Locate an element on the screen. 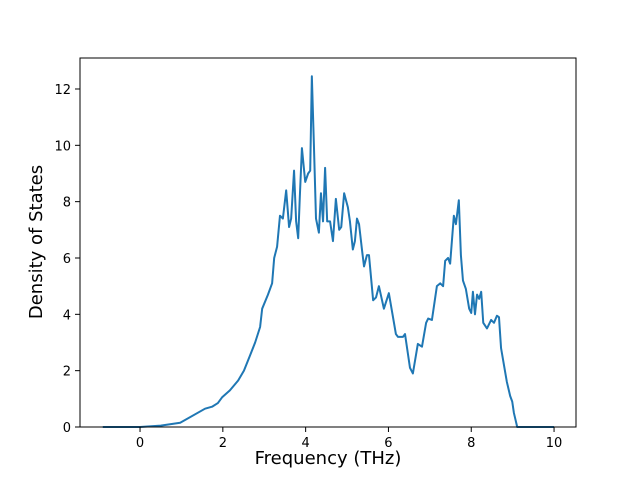  y-tick-label: 0 is located at coordinates (67, 428).